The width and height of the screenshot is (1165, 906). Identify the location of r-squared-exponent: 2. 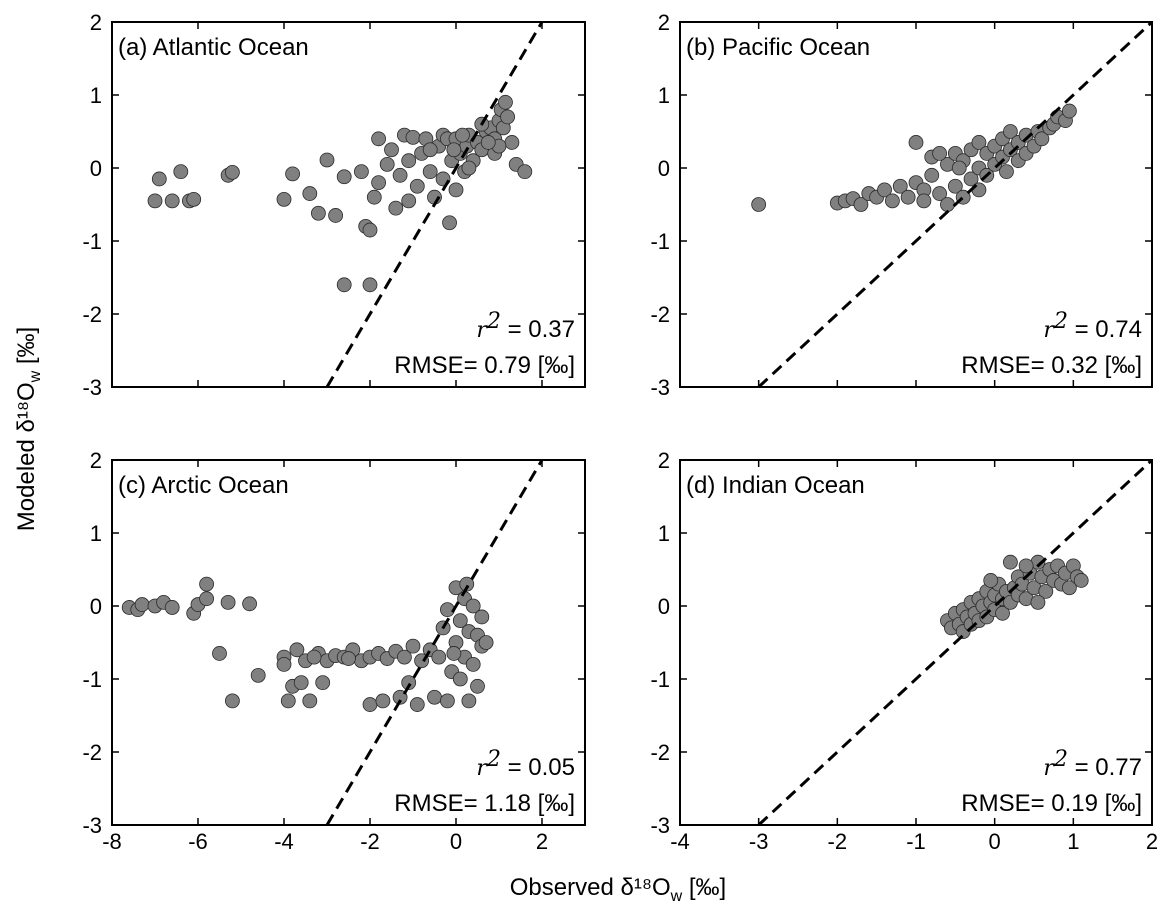
(1060, 759).